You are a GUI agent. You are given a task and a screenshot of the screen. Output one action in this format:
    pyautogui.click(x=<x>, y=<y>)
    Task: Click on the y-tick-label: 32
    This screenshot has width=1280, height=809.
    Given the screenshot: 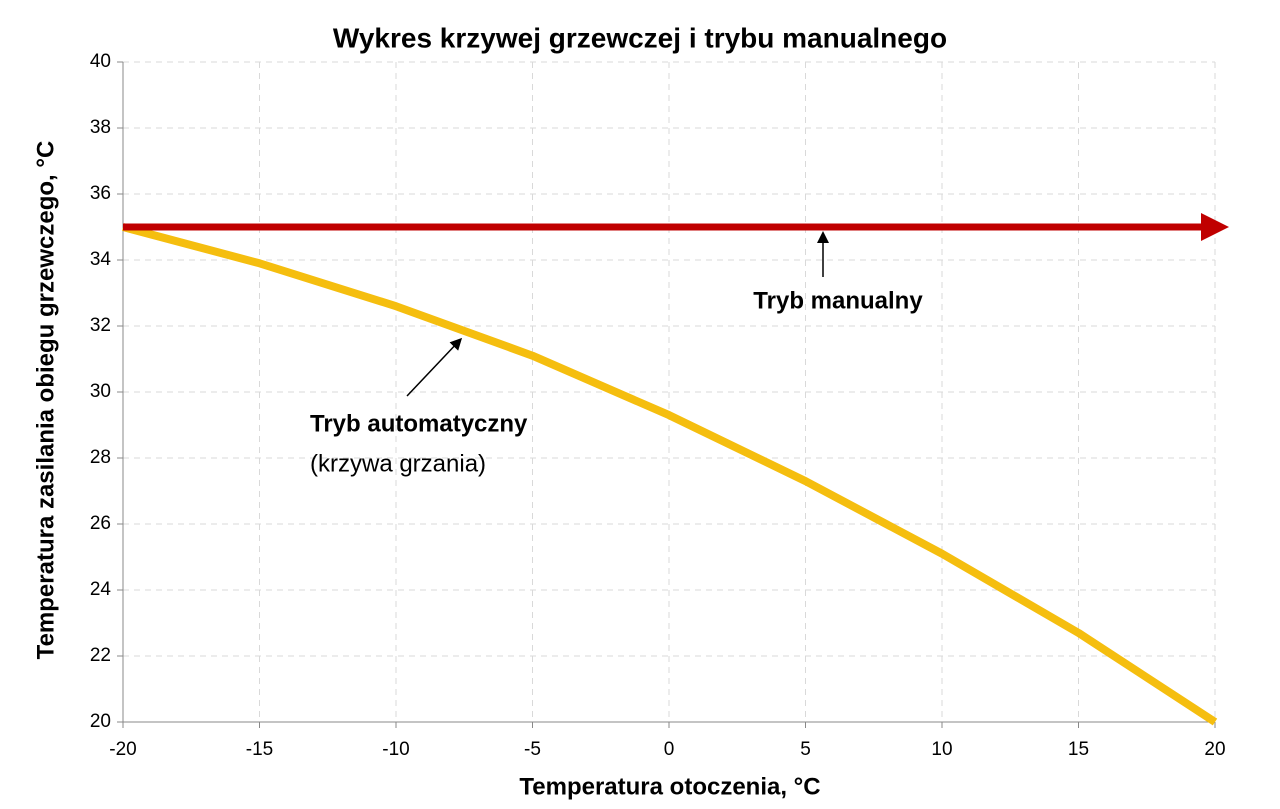 What is the action you would take?
    pyautogui.click(x=100, y=325)
    